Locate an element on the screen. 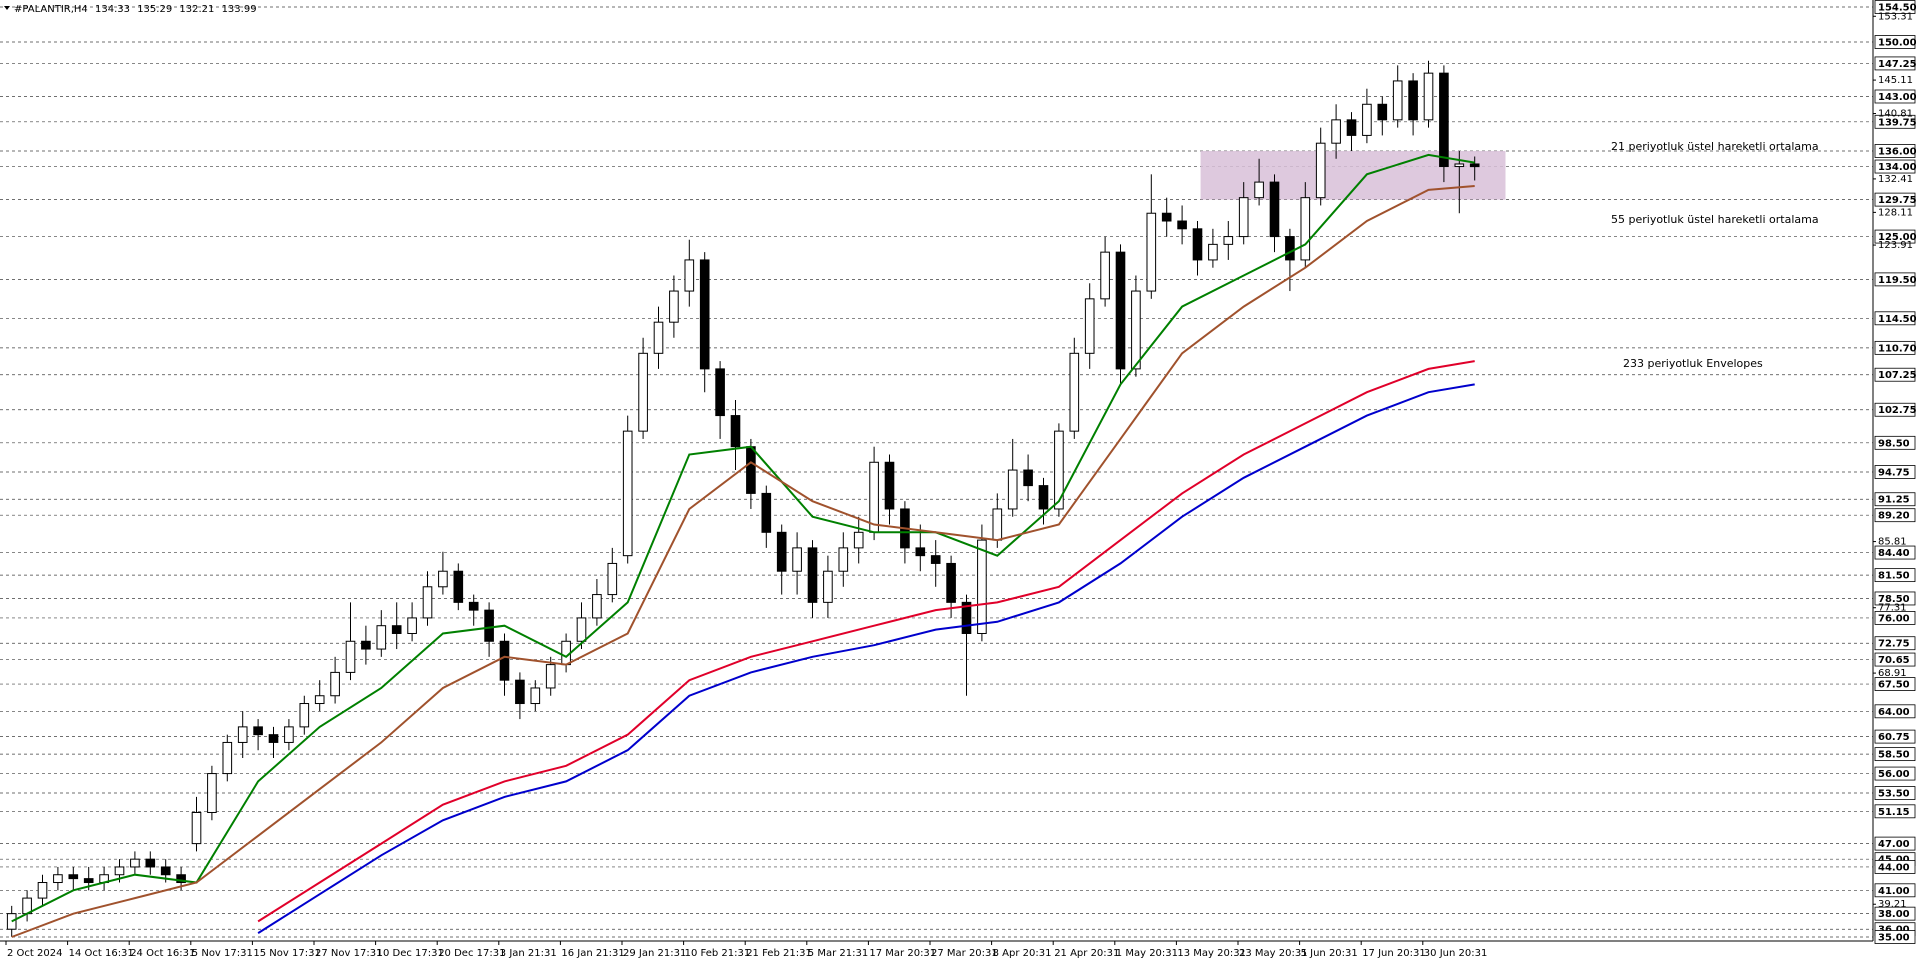 The image size is (1916, 963). x-tick-label: 10 Dec 17:31 is located at coordinates (410, 953).